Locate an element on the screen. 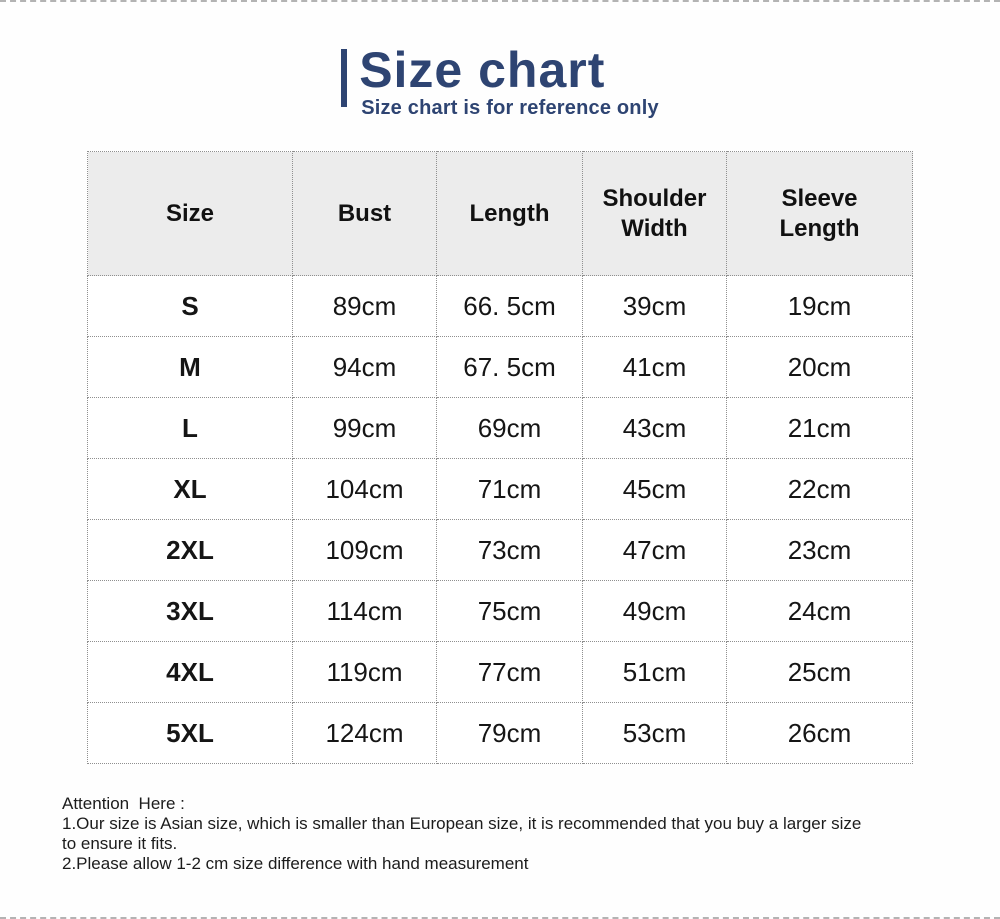 Image resolution: width=1000 pixels, height=919 pixels. table-row: L 99cm 69cm 43cm 21cm is located at coordinates (500, 428).